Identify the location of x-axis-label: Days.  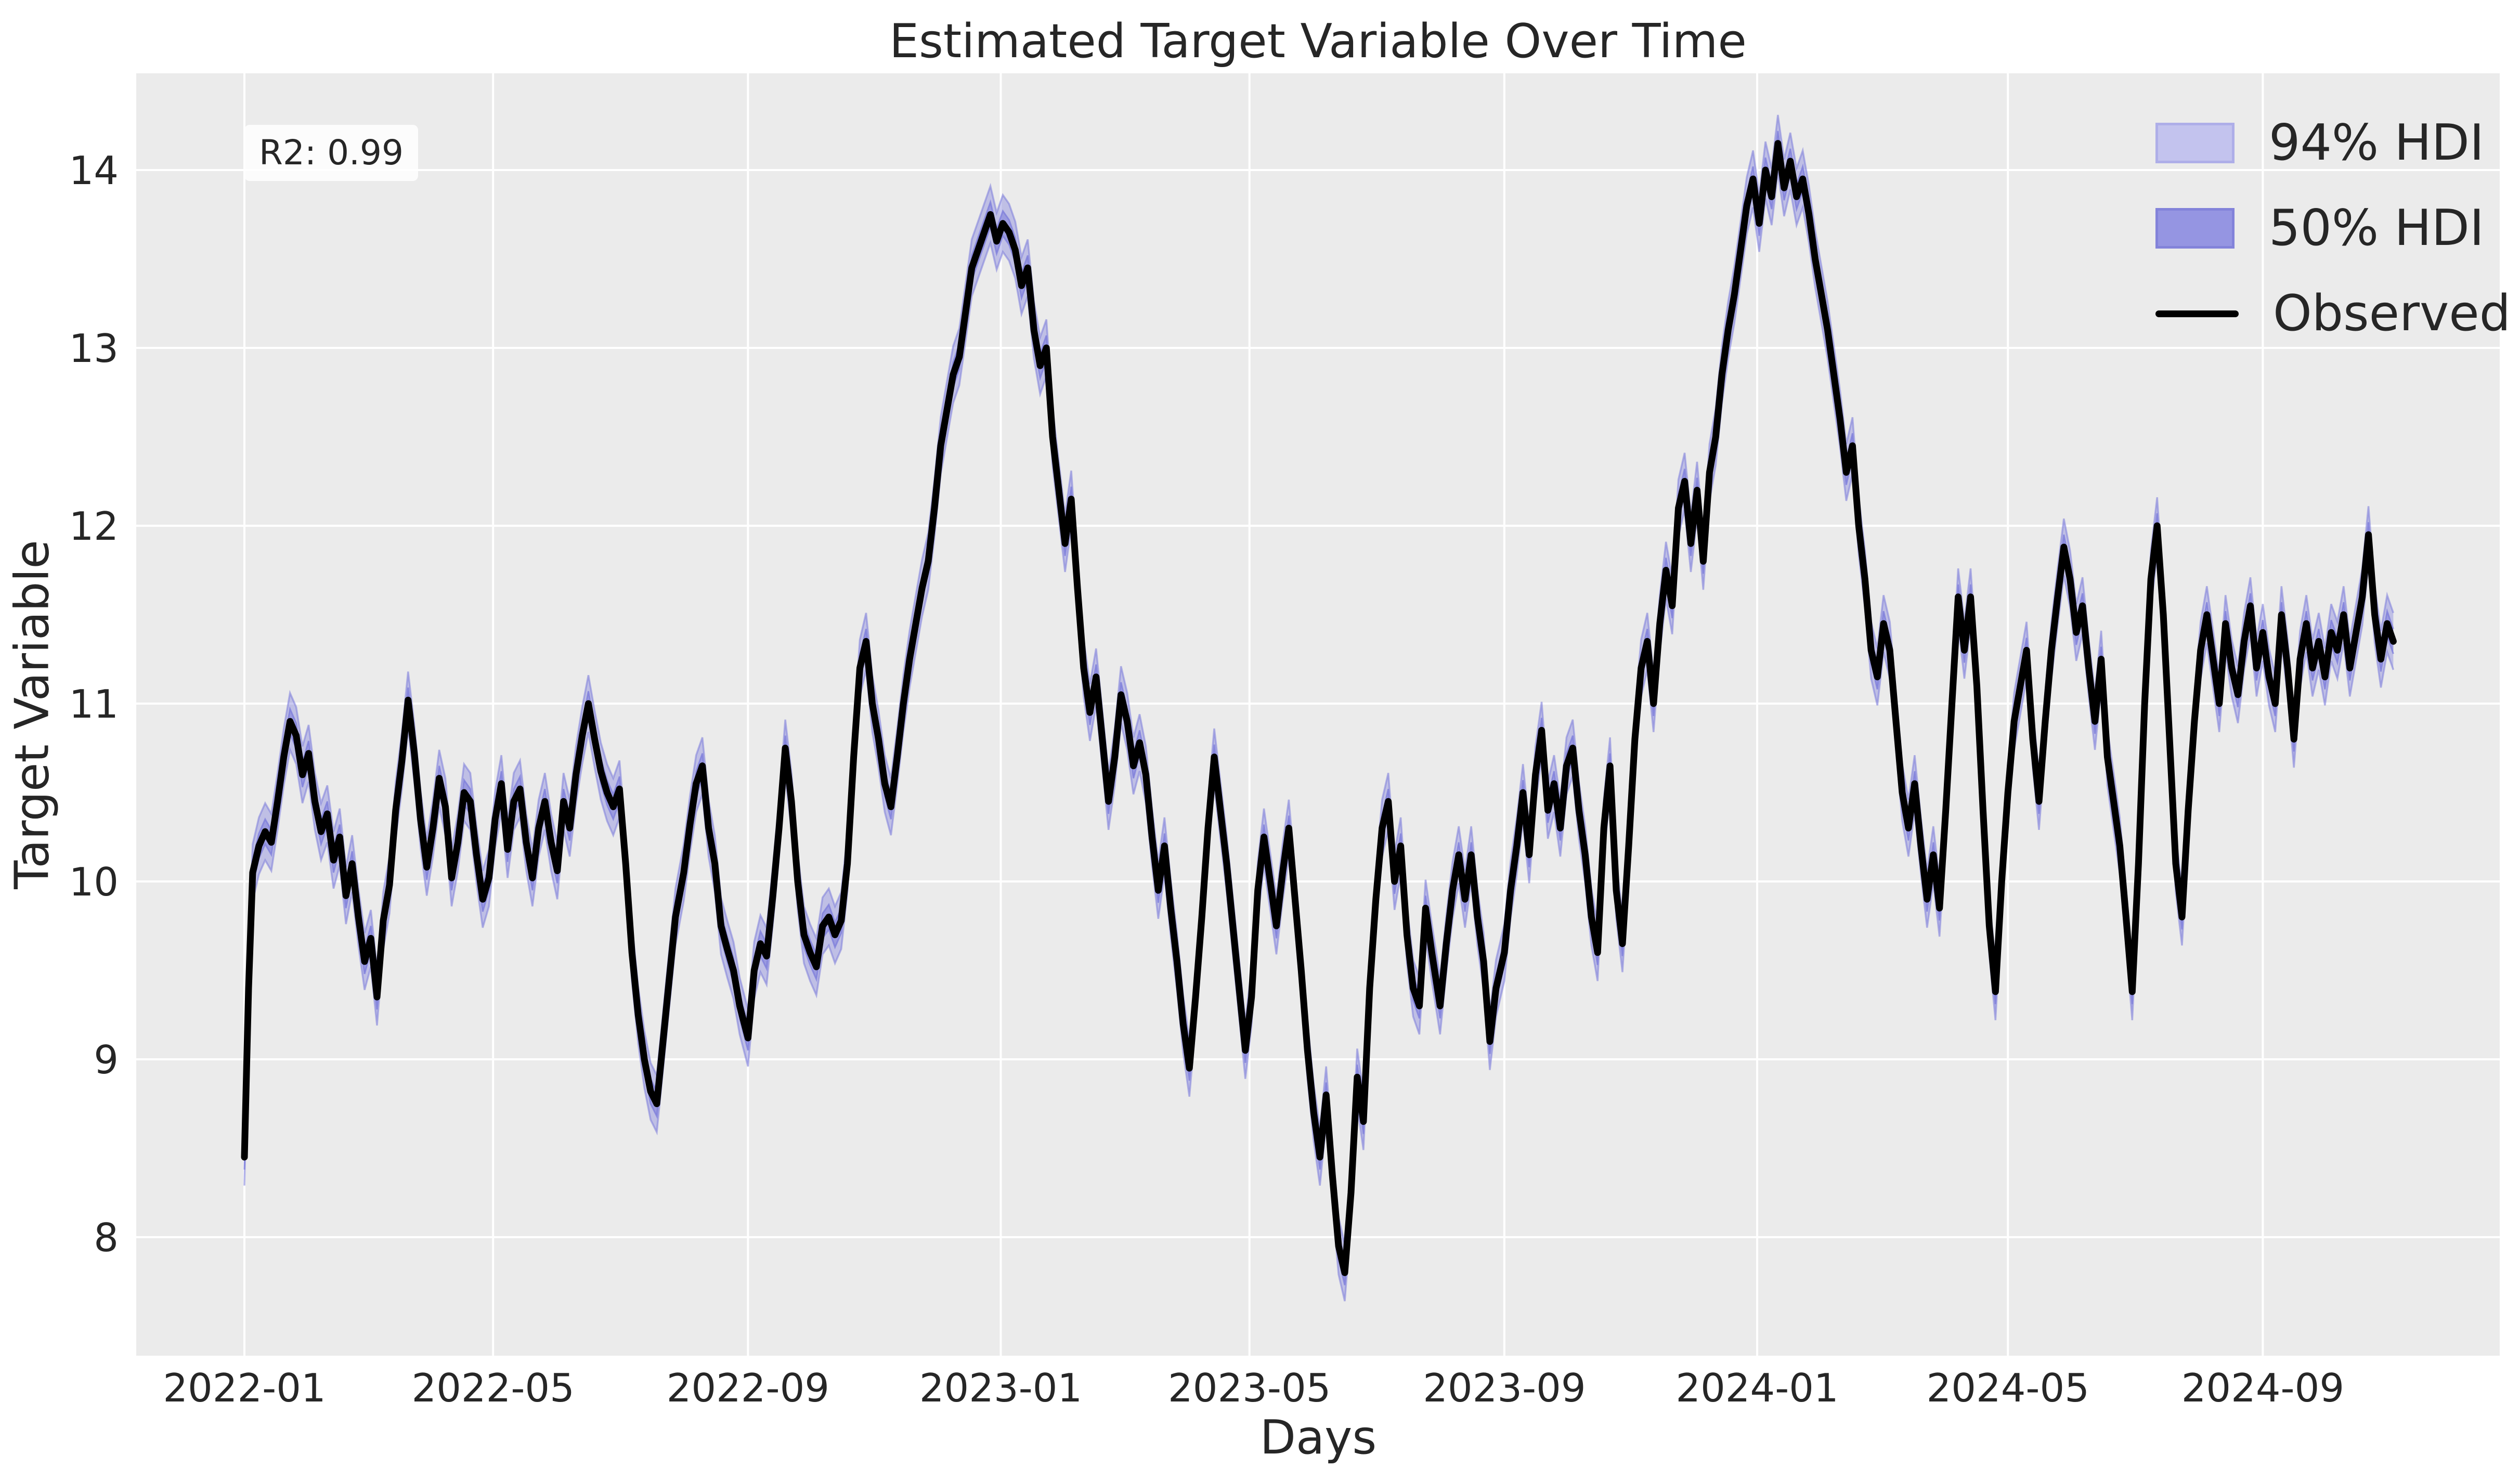
(1318, 1437).